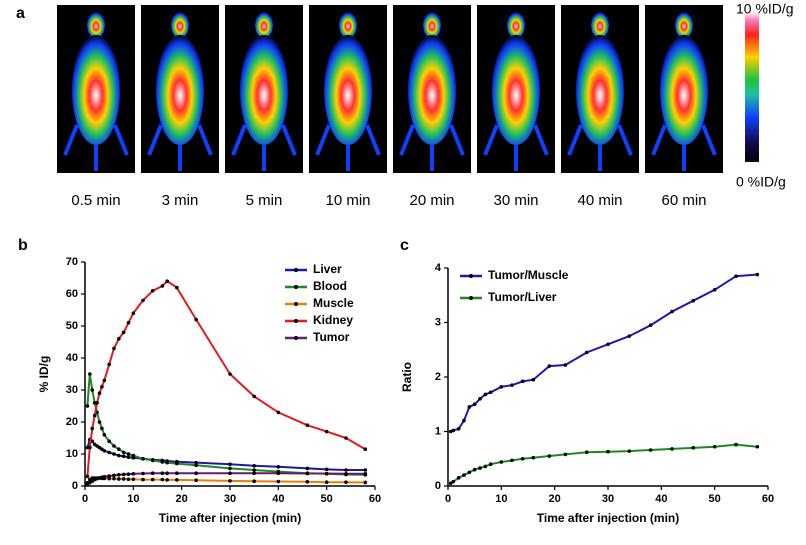 This screenshot has width=806, height=545. Describe the element at coordinates (715, 499) in the screenshot. I see `x-tick-label: 50` at that location.